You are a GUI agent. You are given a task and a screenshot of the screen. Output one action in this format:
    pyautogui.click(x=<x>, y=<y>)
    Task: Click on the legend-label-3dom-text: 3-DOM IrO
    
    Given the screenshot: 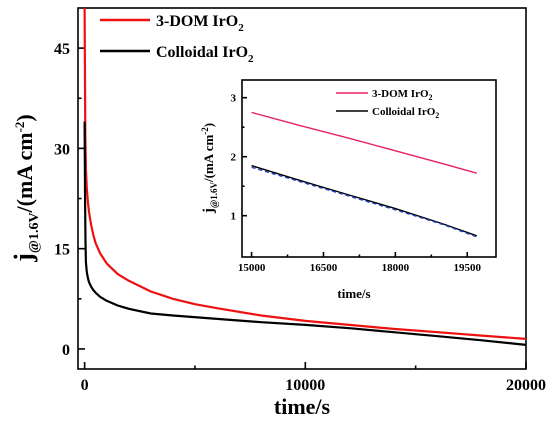 What is the action you would take?
    pyautogui.click(x=197, y=21)
    